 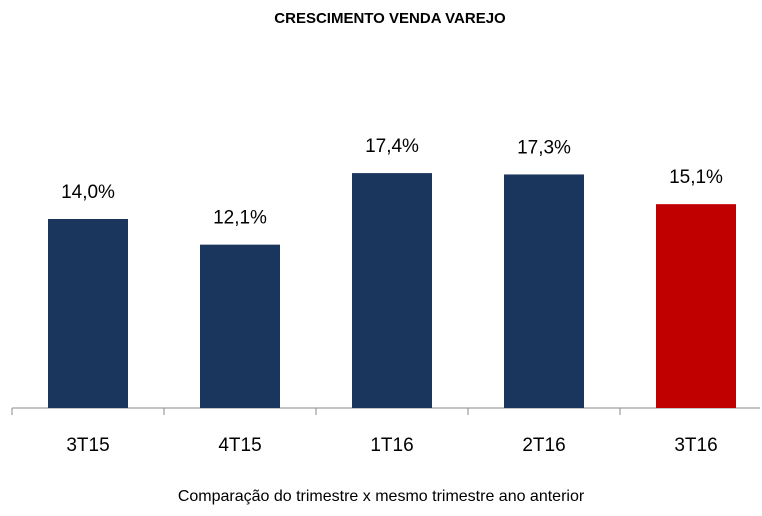 I want to click on value-label: 15,1%, so click(x=696, y=177).